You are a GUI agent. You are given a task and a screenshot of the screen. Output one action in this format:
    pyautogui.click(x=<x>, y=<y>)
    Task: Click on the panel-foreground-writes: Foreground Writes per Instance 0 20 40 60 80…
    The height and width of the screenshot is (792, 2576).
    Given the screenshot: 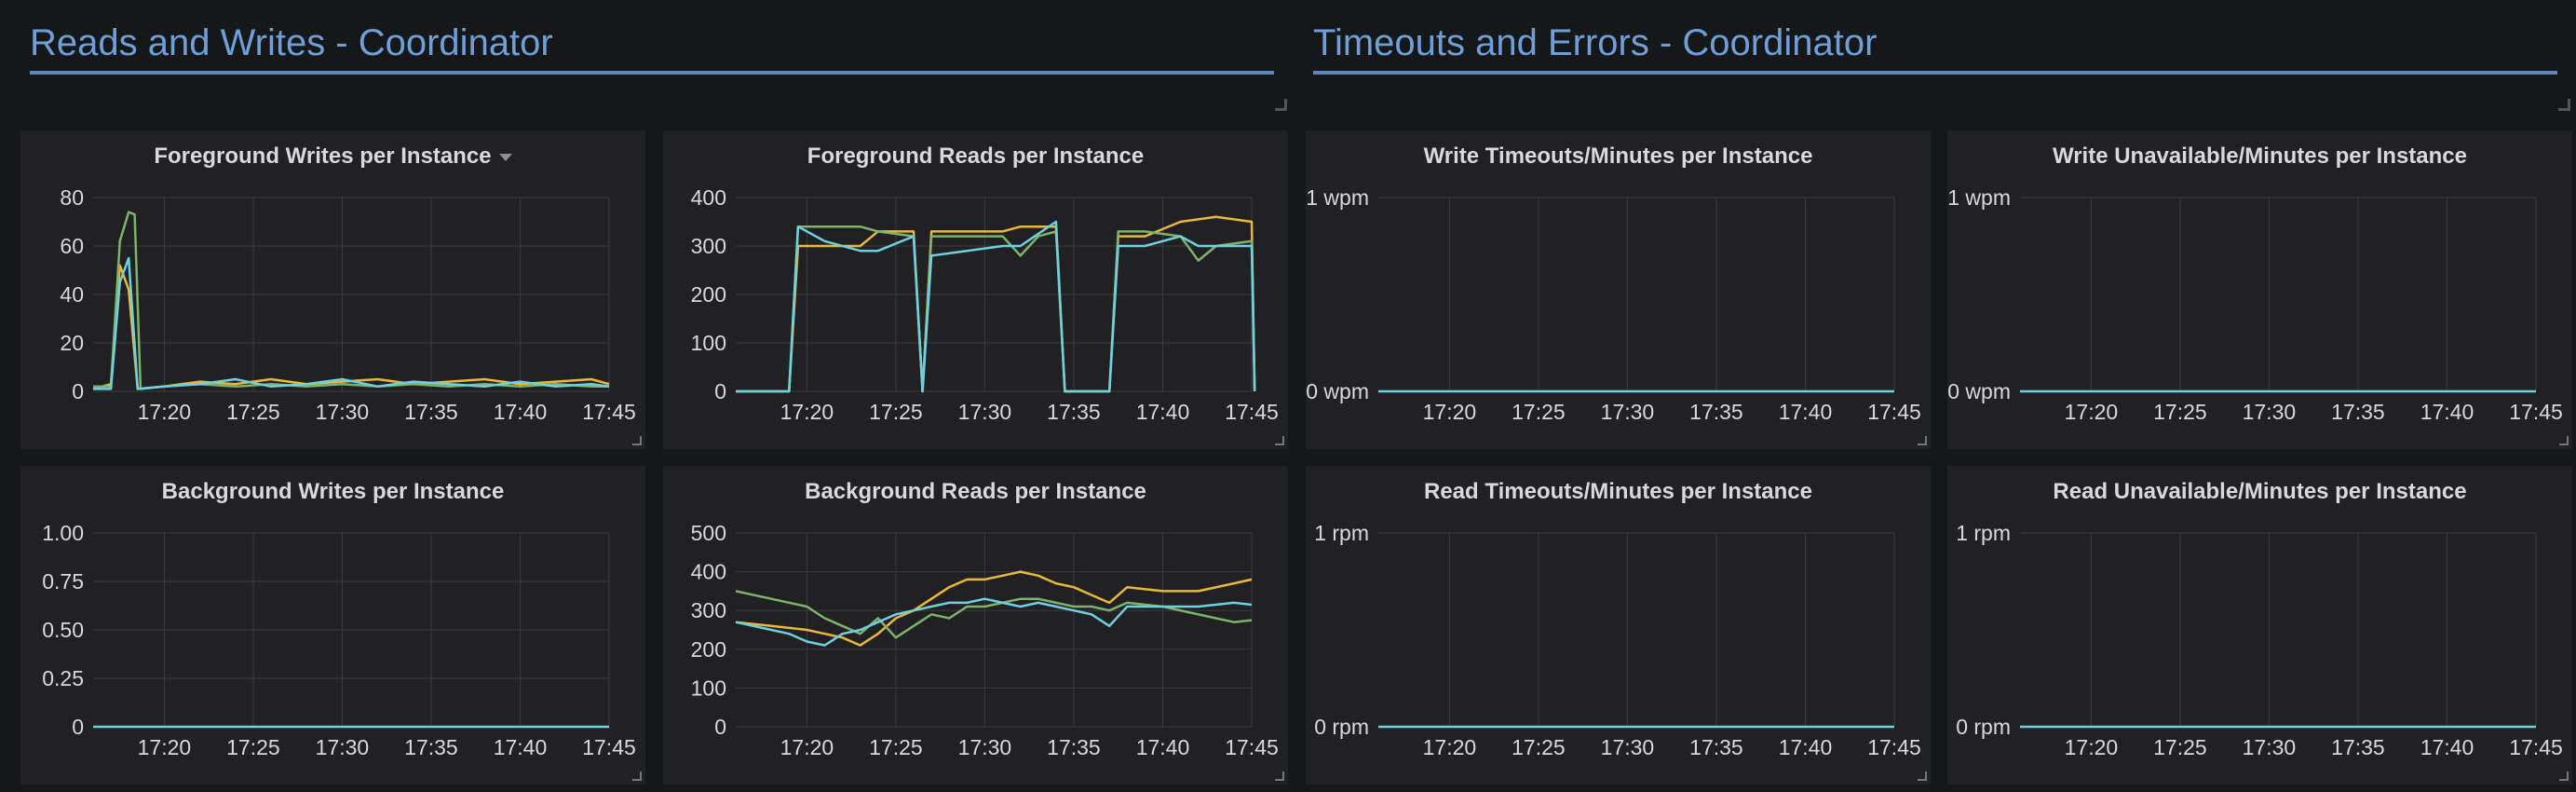 What is the action you would take?
    pyautogui.click(x=332, y=290)
    